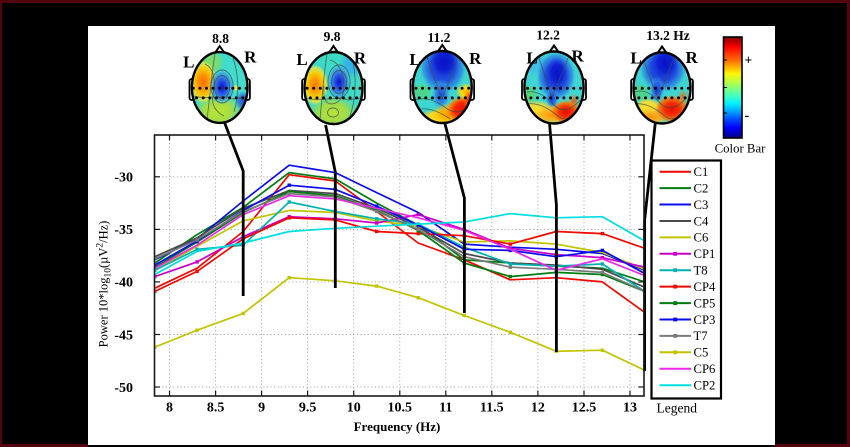  Describe the element at coordinates (701, 271) in the screenshot. I see `svg-text: T8` at that location.